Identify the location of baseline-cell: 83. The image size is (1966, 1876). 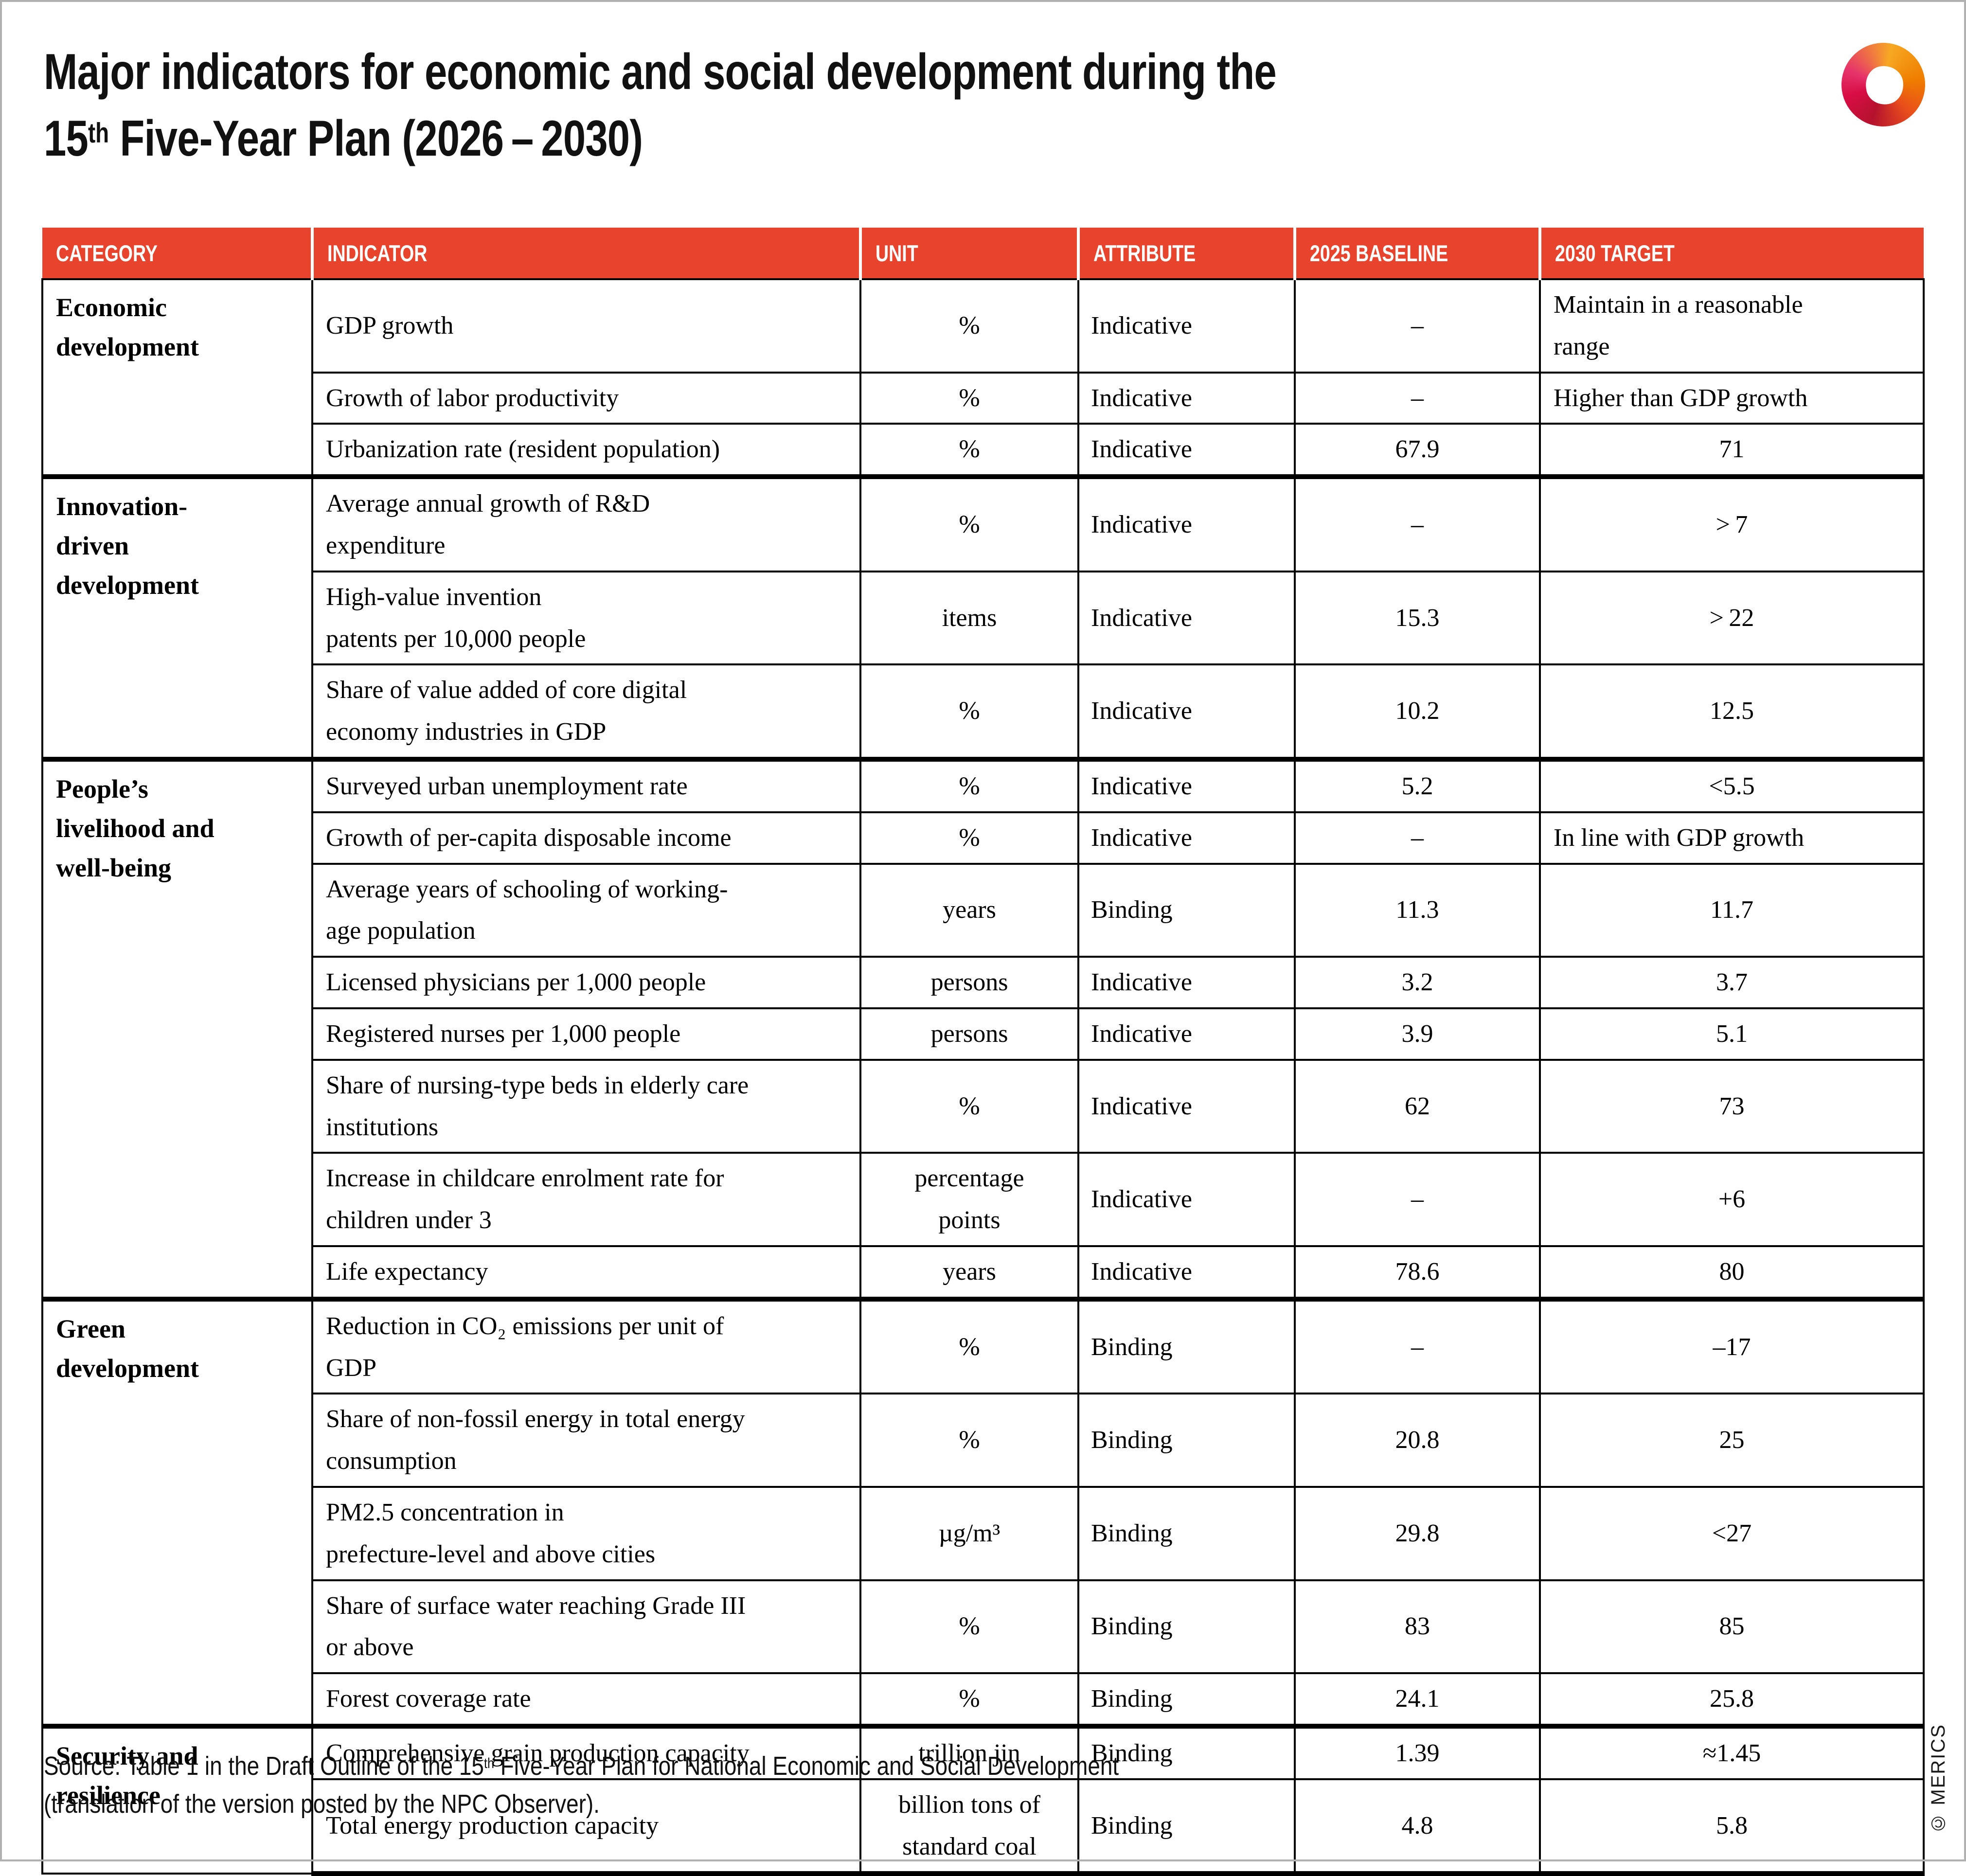
(1418, 1627).